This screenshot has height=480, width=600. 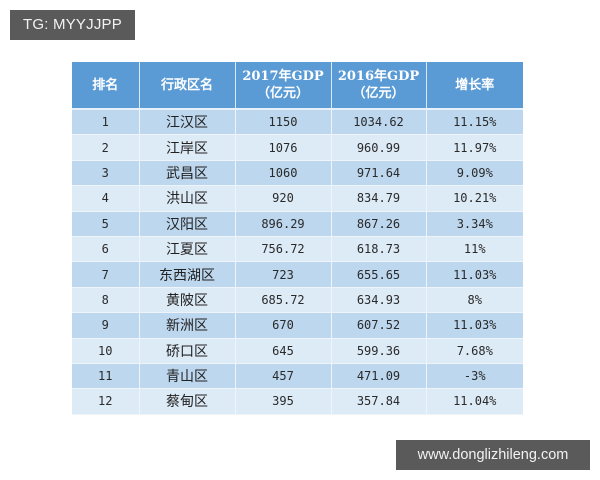 I want to click on cell-growth: 9.09%, so click(x=474, y=173).